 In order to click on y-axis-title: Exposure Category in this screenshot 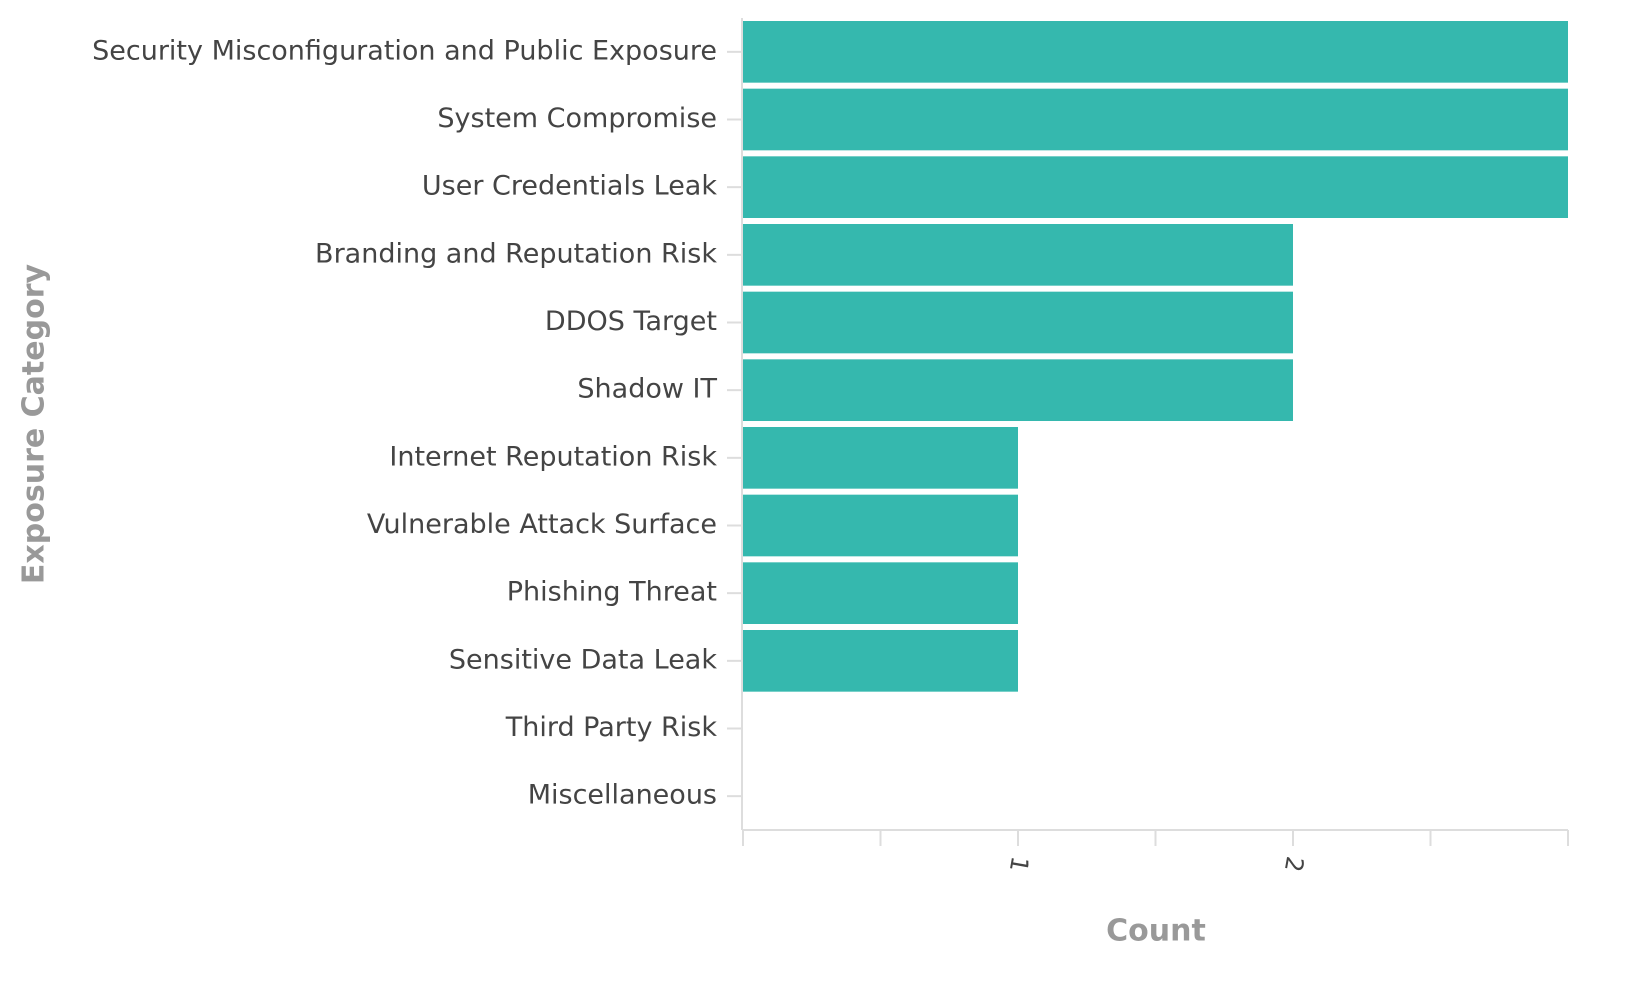, I will do `click(34, 424)`.